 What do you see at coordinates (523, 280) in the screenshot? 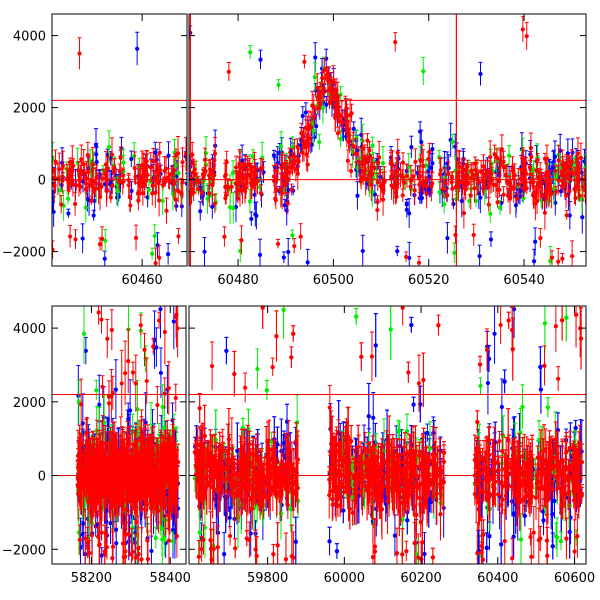
I see `x-tick-label: 60540` at bounding box center [523, 280].